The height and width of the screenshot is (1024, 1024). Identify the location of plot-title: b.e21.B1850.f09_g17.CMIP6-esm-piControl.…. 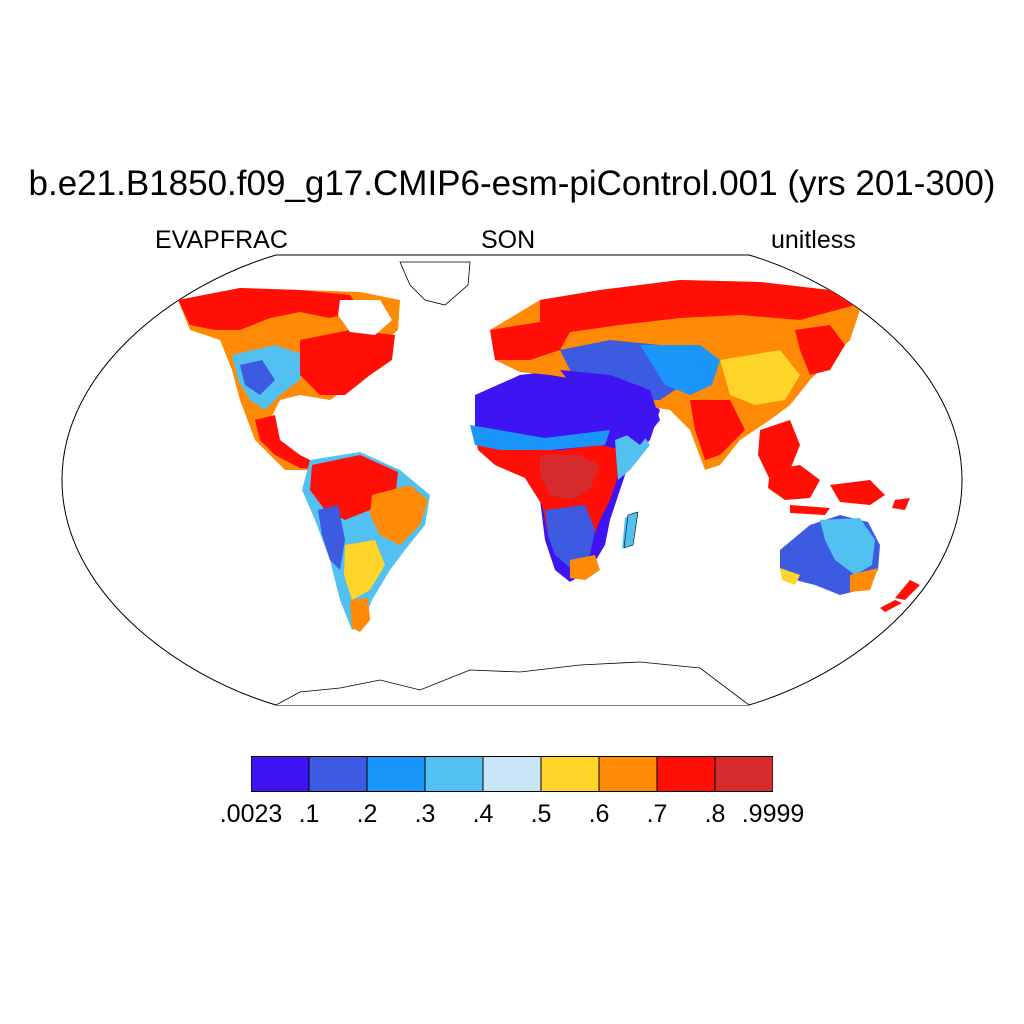
(512, 183).